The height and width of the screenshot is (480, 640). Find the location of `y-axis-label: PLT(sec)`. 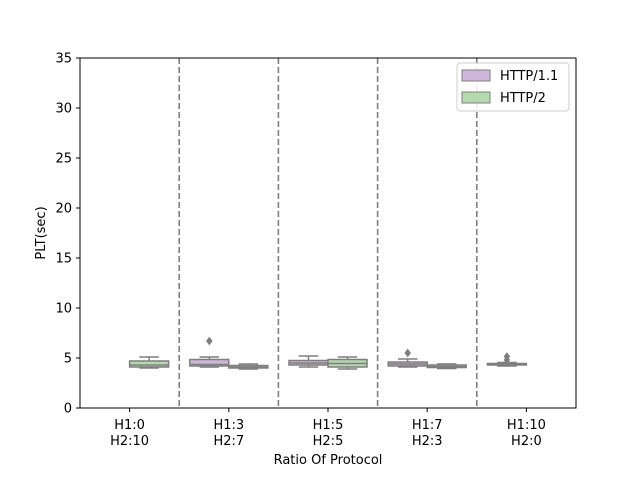

y-axis-label: PLT(sec) is located at coordinates (41, 232).